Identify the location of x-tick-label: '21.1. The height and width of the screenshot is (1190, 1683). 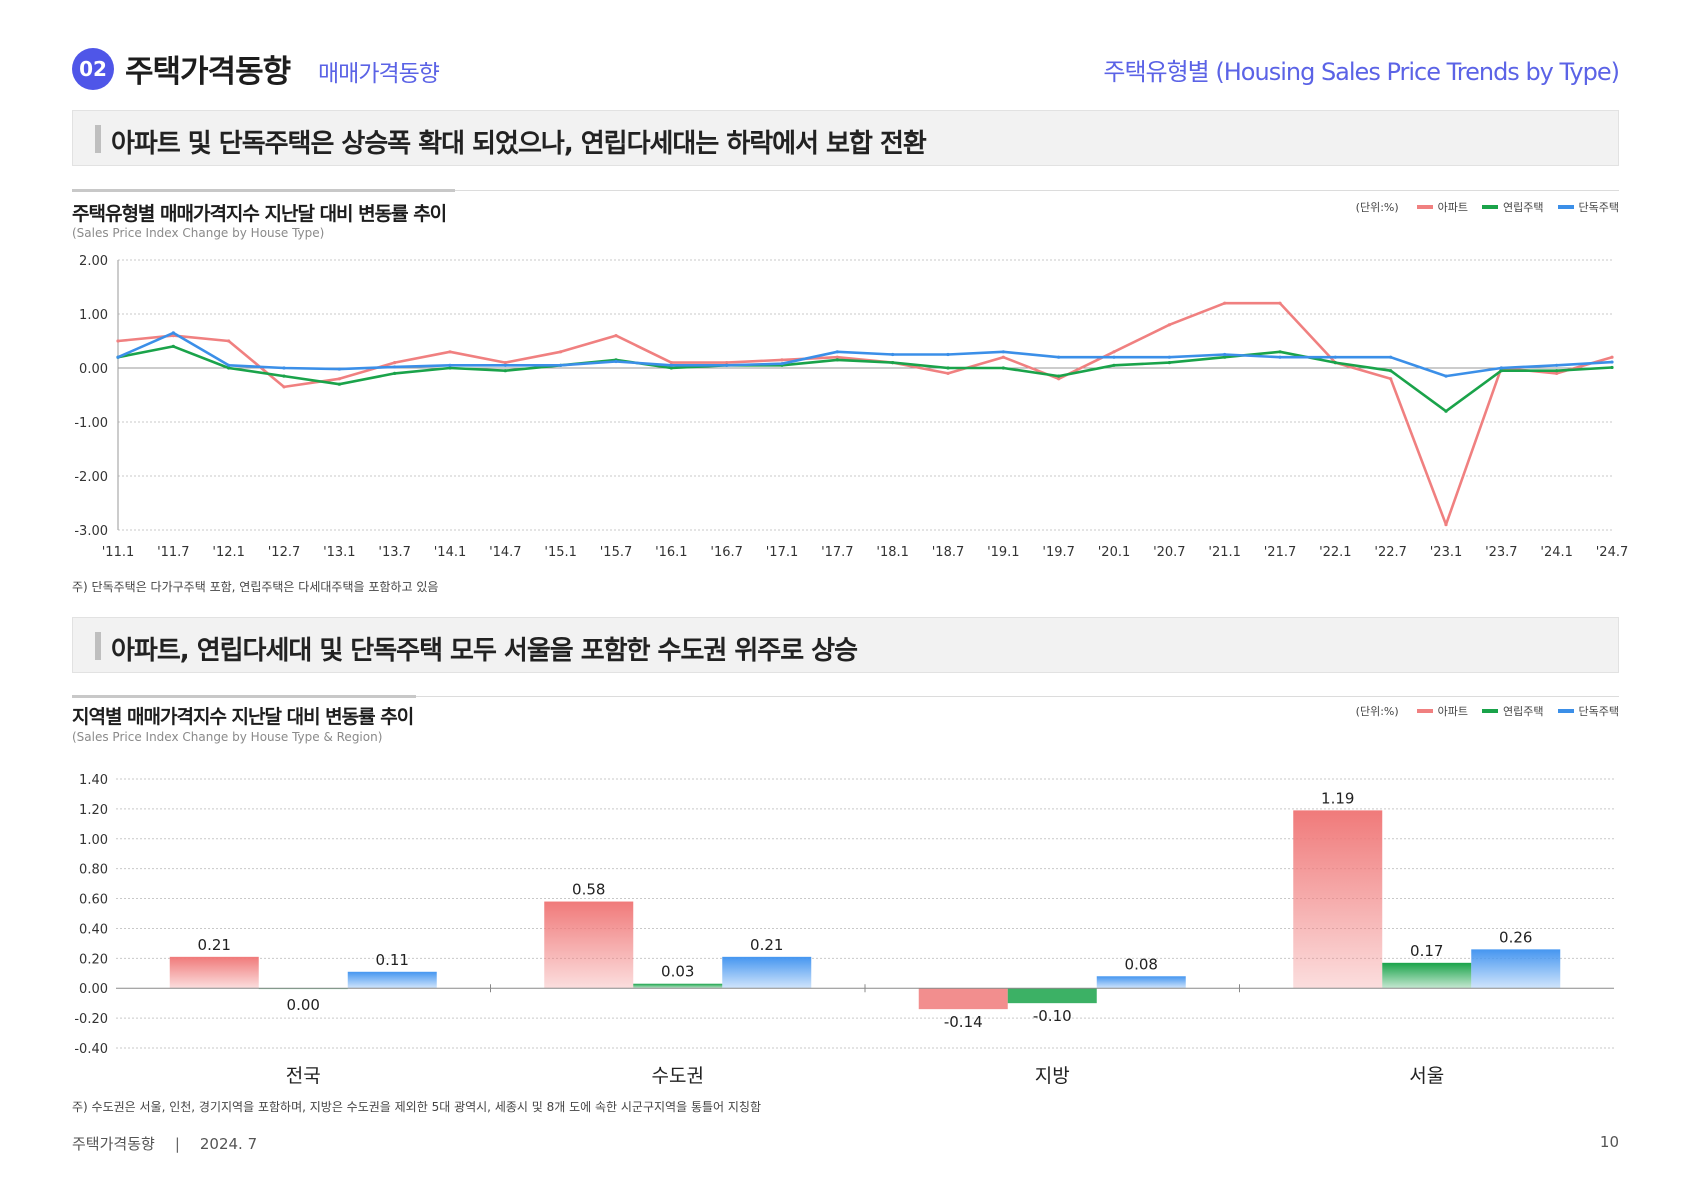
(1224, 552).